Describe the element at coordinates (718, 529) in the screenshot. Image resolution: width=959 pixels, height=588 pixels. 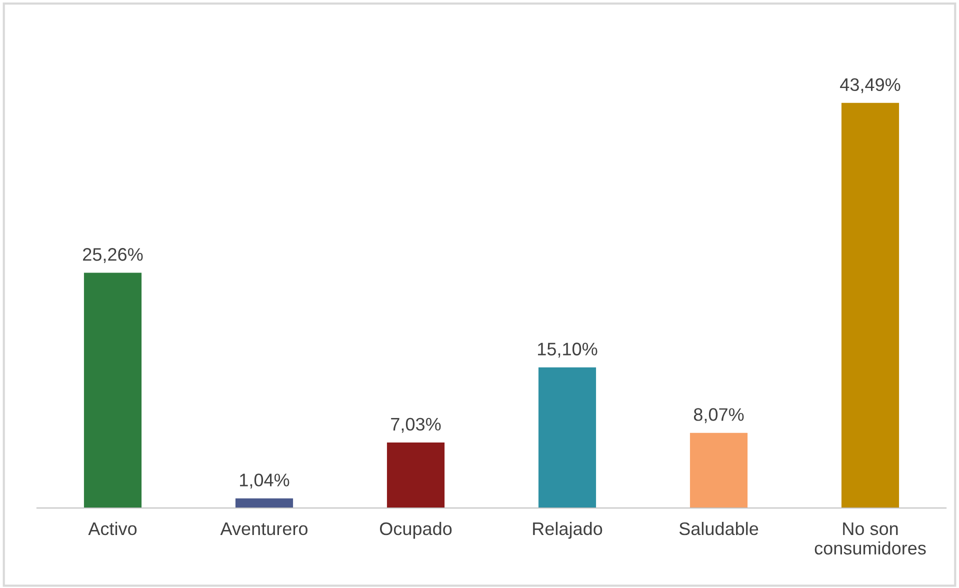
I see `x-tick-label: Saludable` at that location.